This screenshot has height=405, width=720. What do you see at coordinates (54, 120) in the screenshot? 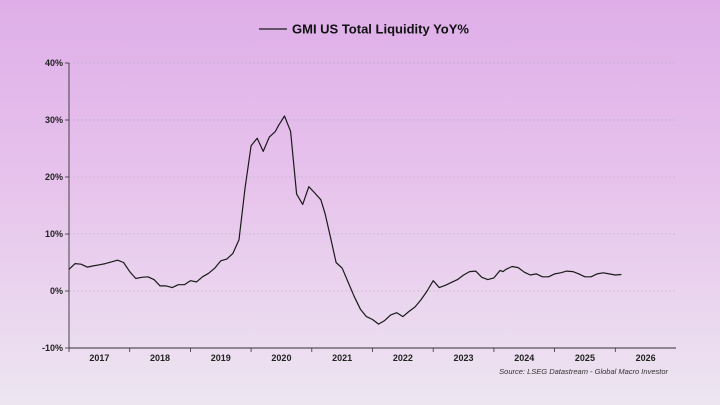
I see `y-tick-label: 30%` at bounding box center [54, 120].